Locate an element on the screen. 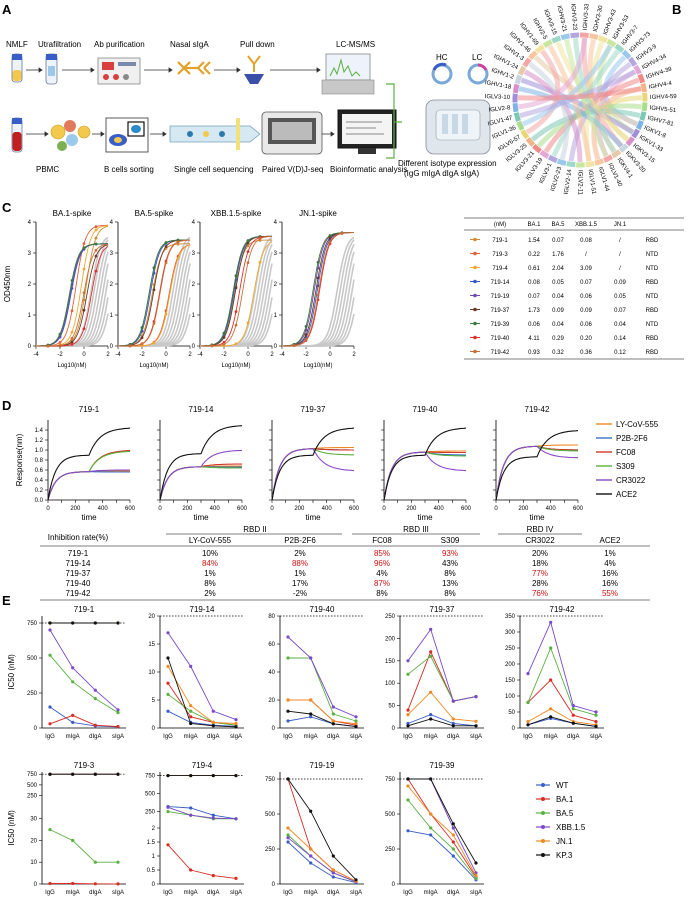  table-cell: RBD is located at coordinates (652, 339).